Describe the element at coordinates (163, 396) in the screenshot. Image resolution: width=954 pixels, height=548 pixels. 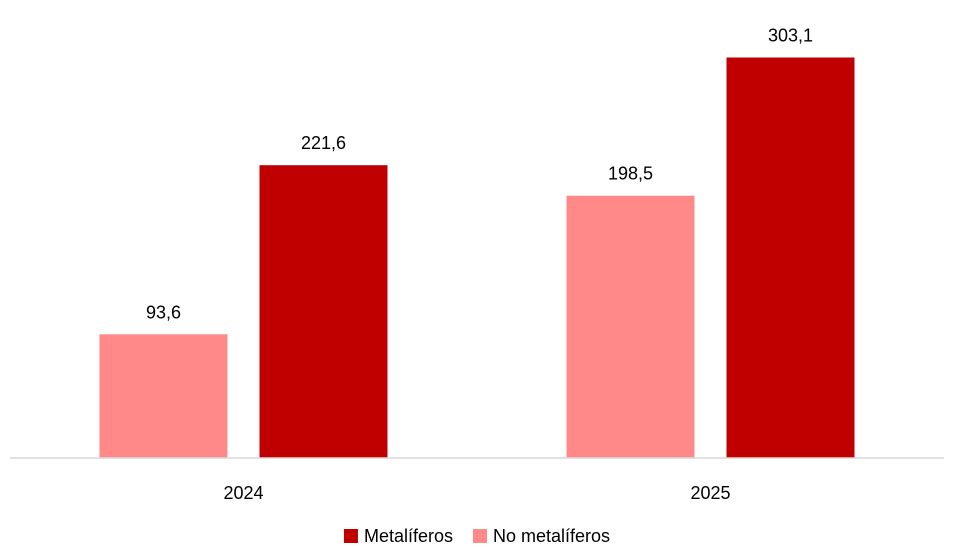
I see `bar-no-metalíferos-2024` at that location.